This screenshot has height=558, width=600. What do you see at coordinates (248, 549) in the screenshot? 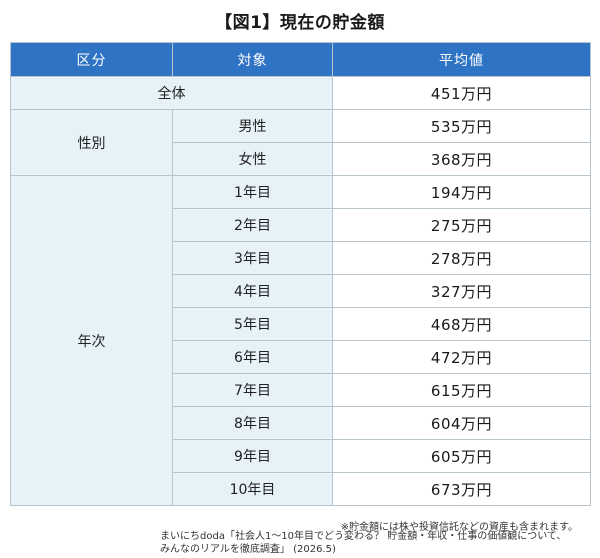
I see `source-line: みんなのリアルを徹底調査」 (2026.5)` at bounding box center [248, 549].